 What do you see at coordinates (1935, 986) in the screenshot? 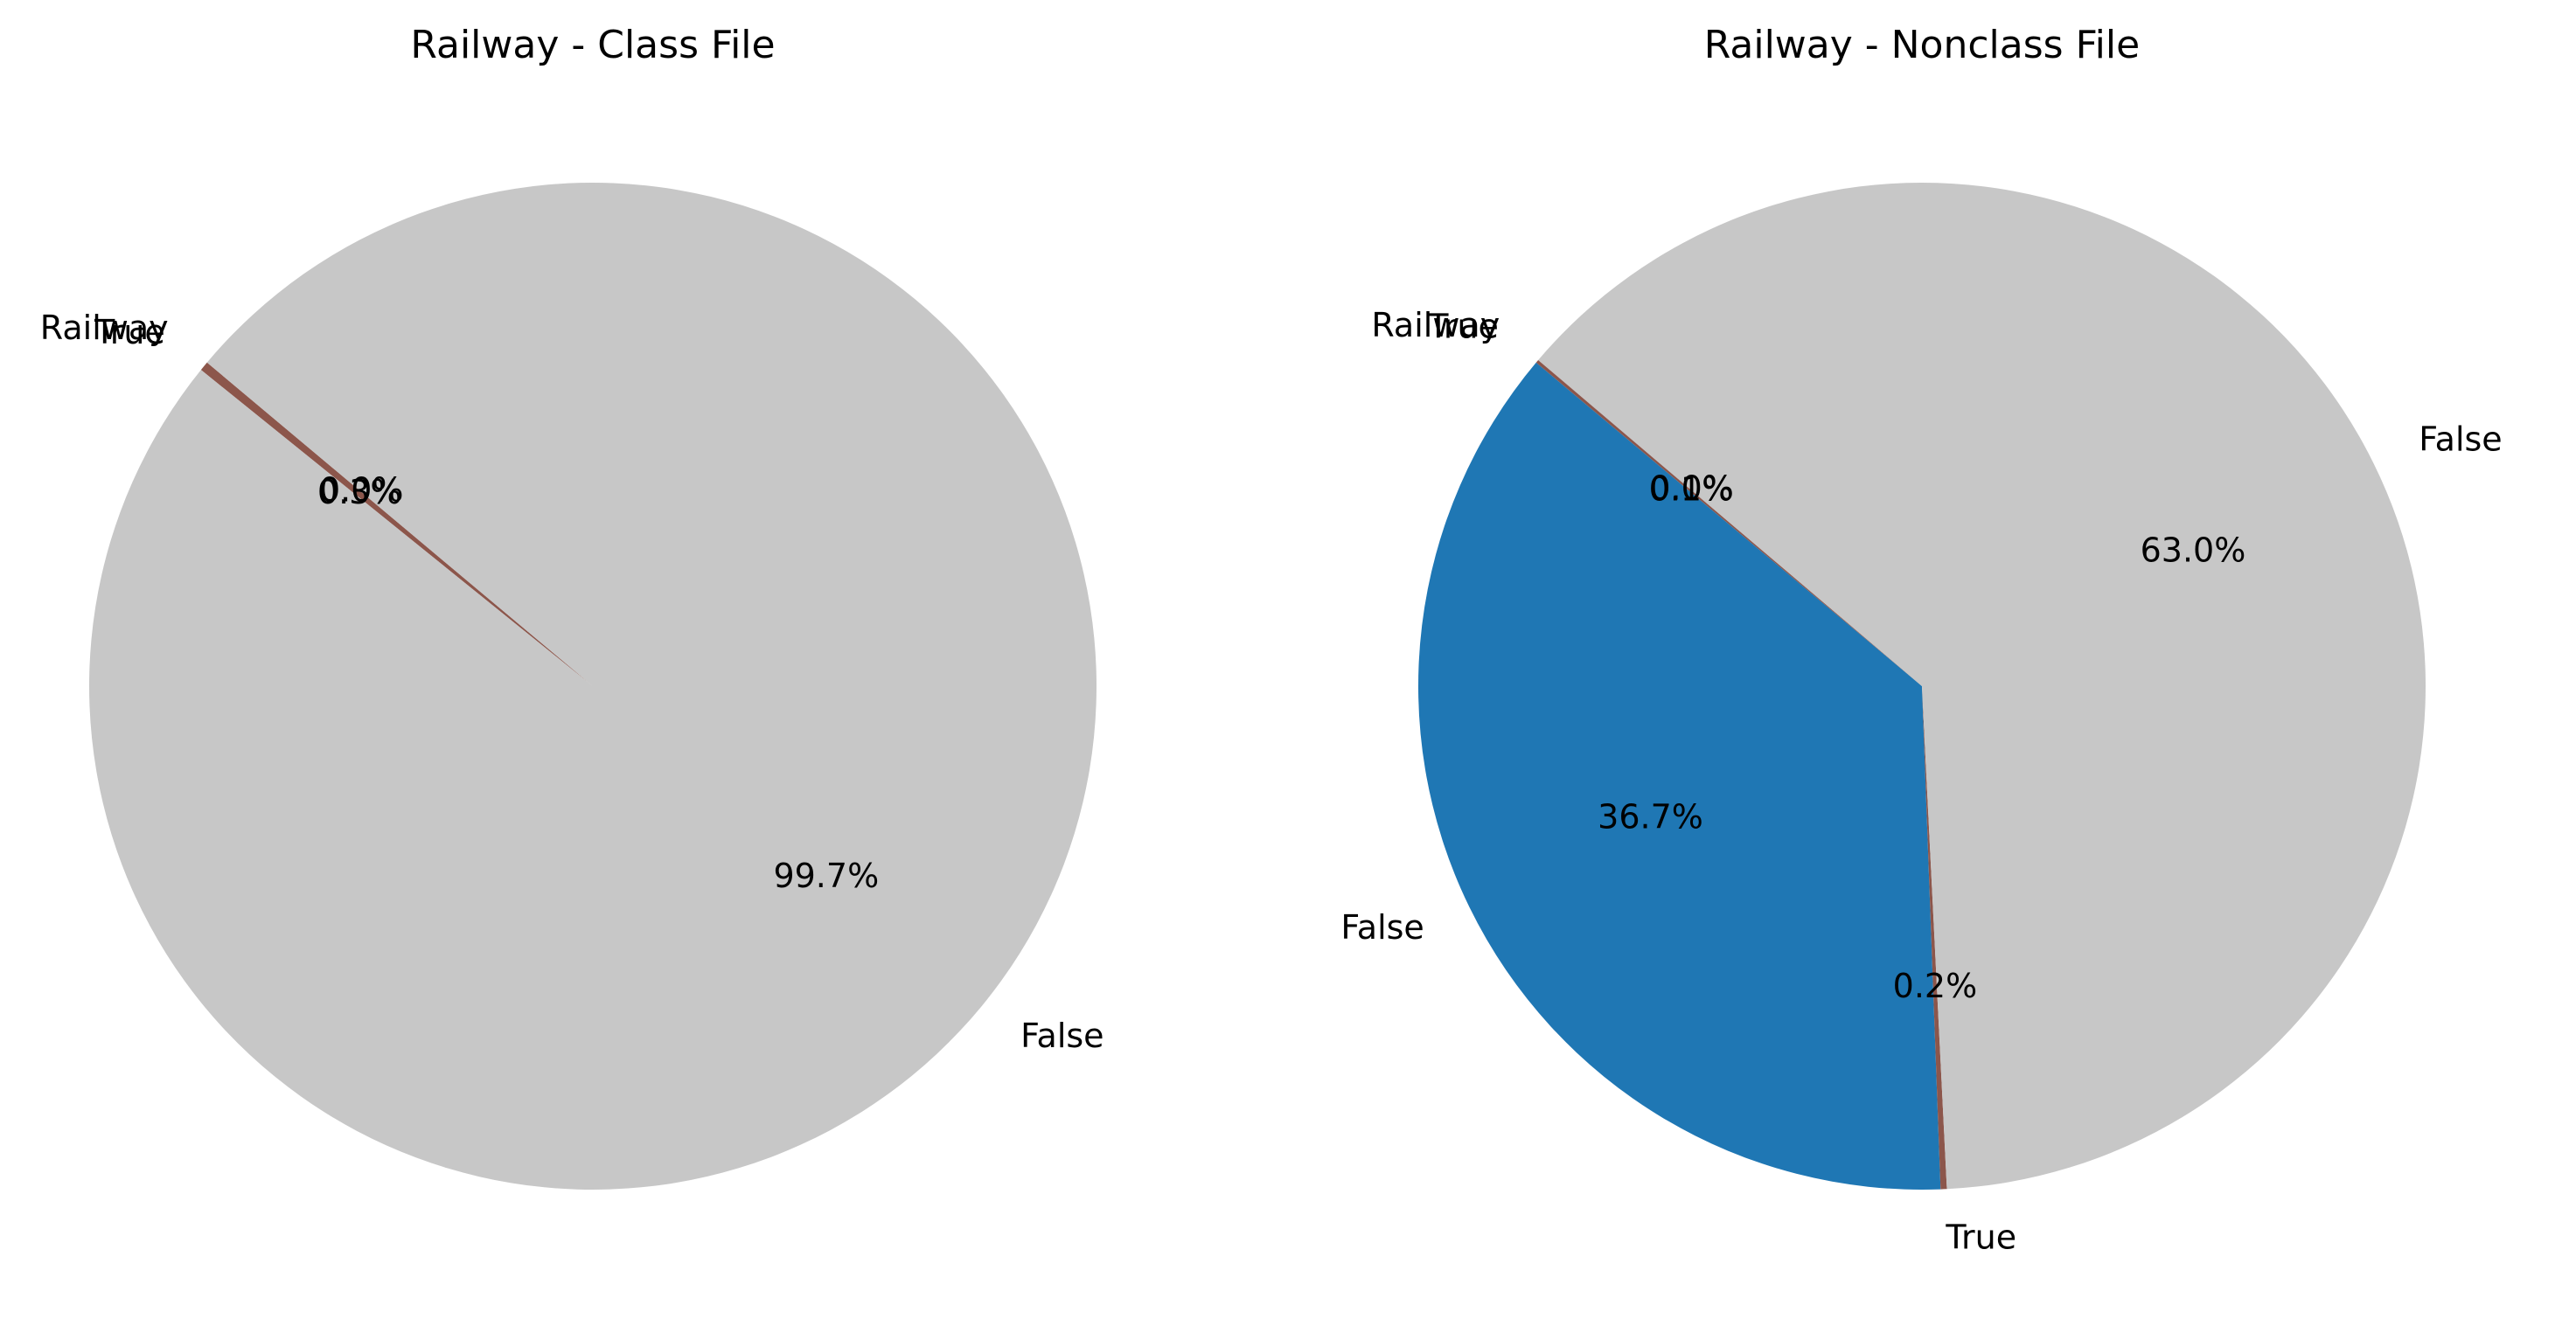
I see `slice-percentage: 0.2%` at bounding box center [1935, 986].